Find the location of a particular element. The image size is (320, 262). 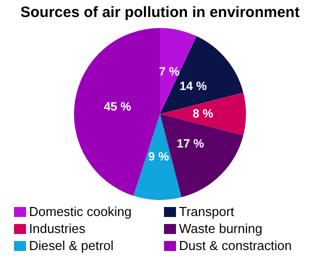

data-label: 8 % is located at coordinates (203, 113).